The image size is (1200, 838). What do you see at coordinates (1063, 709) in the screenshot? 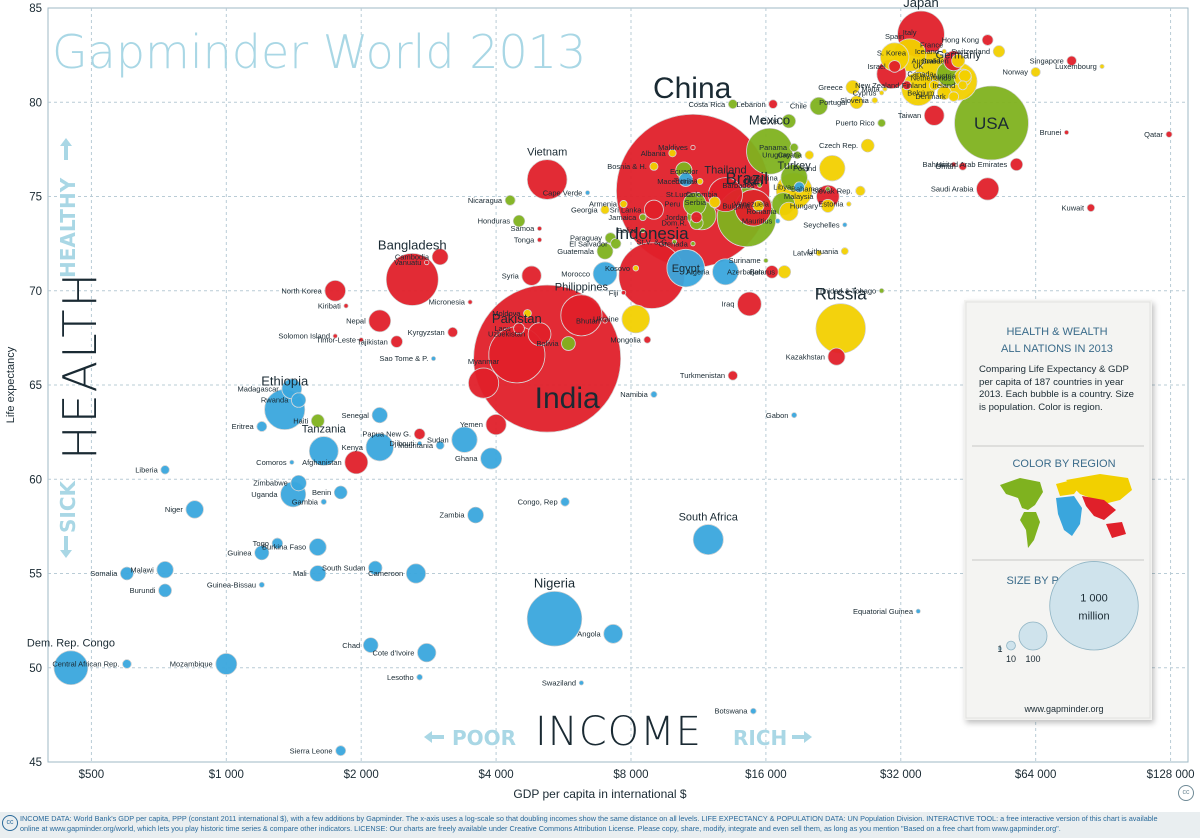
I see `gapminder-url: www.gapminder.org` at bounding box center [1063, 709].